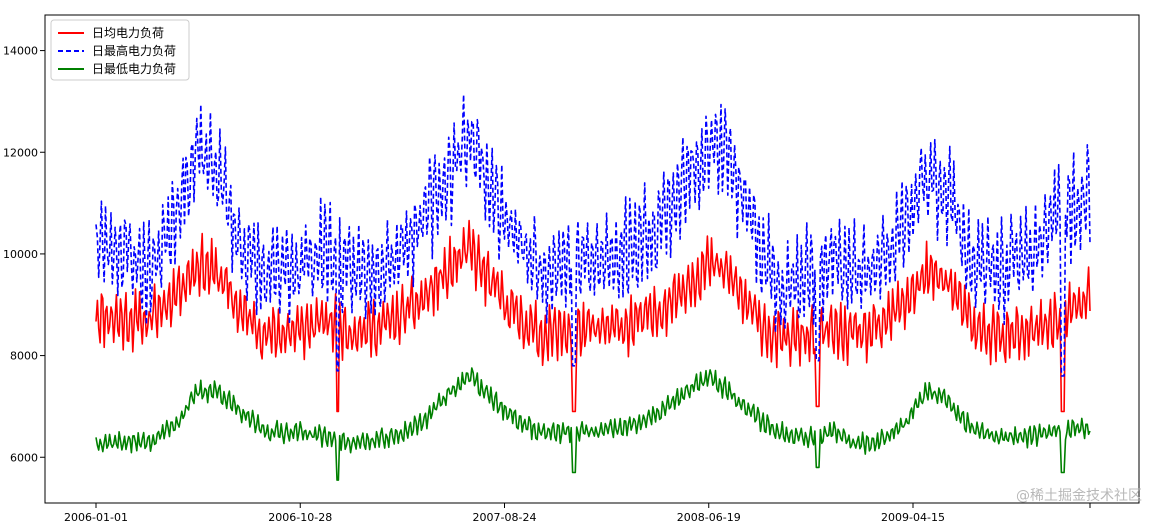 The width and height of the screenshot is (1154, 523). What do you see at coordinates (709, 517) in the screenshot?
I see `x-tick-label: 2008-06-19` at bounding box center [709, 517].